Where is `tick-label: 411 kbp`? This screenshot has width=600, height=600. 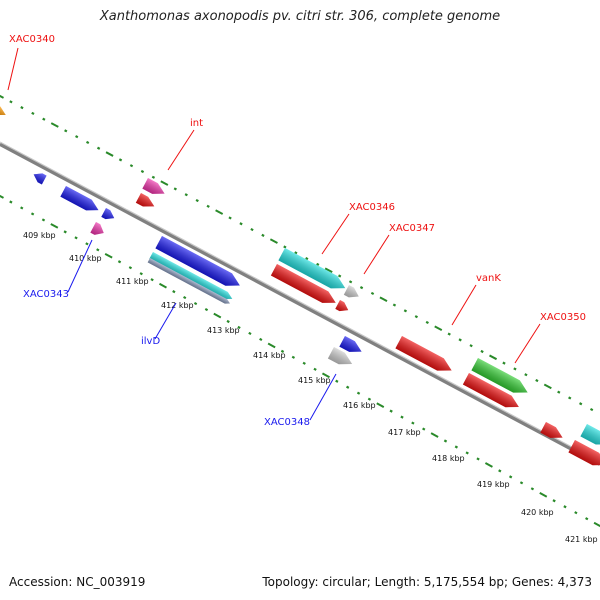
tick-label: 411 kbp is located at coordinates (132, 281).